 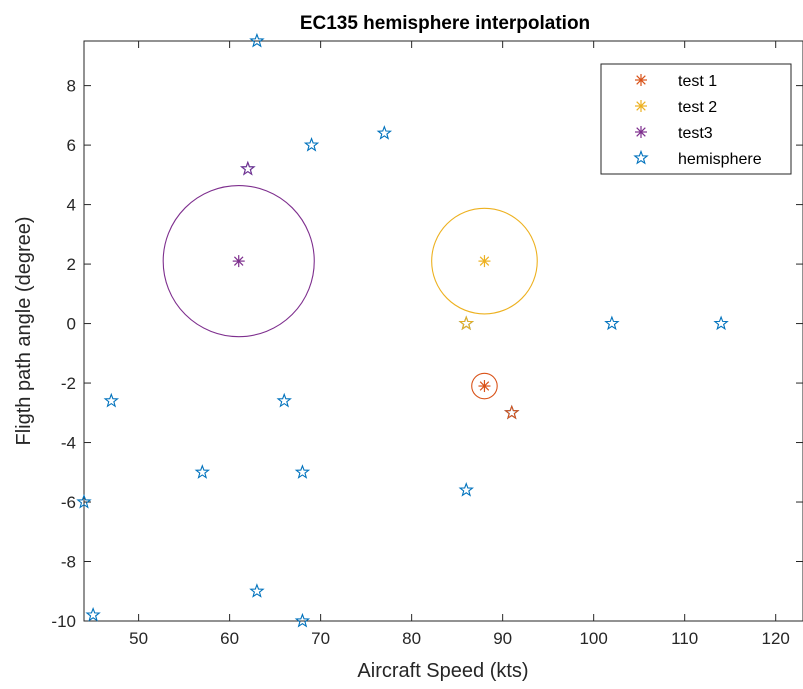 I want to click on x-tick-label: 80, so click(x=411, y=638).